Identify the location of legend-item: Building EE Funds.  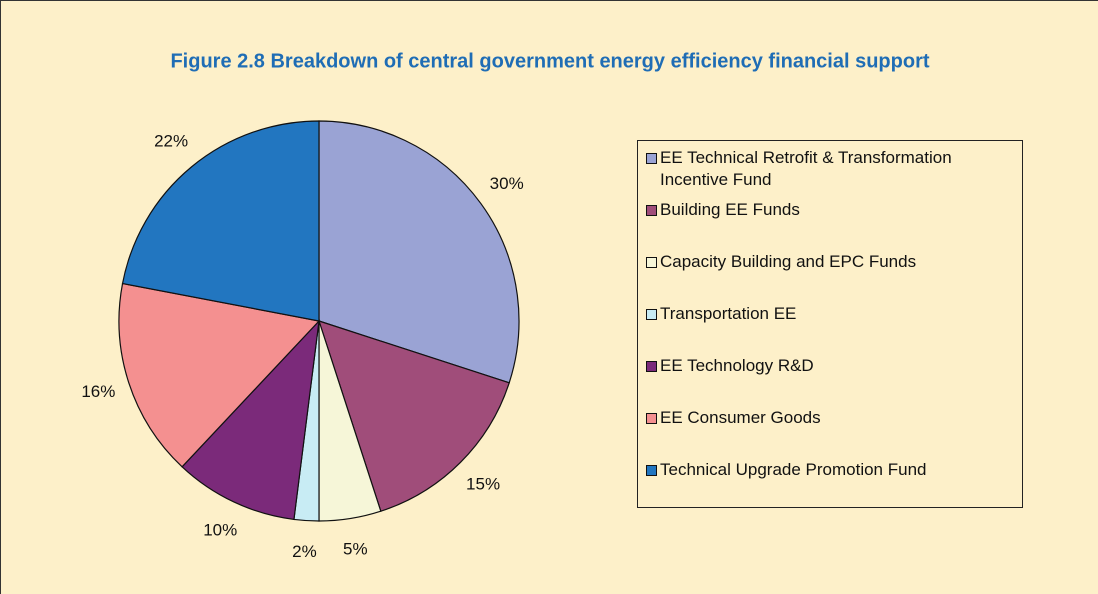
(830, 225).